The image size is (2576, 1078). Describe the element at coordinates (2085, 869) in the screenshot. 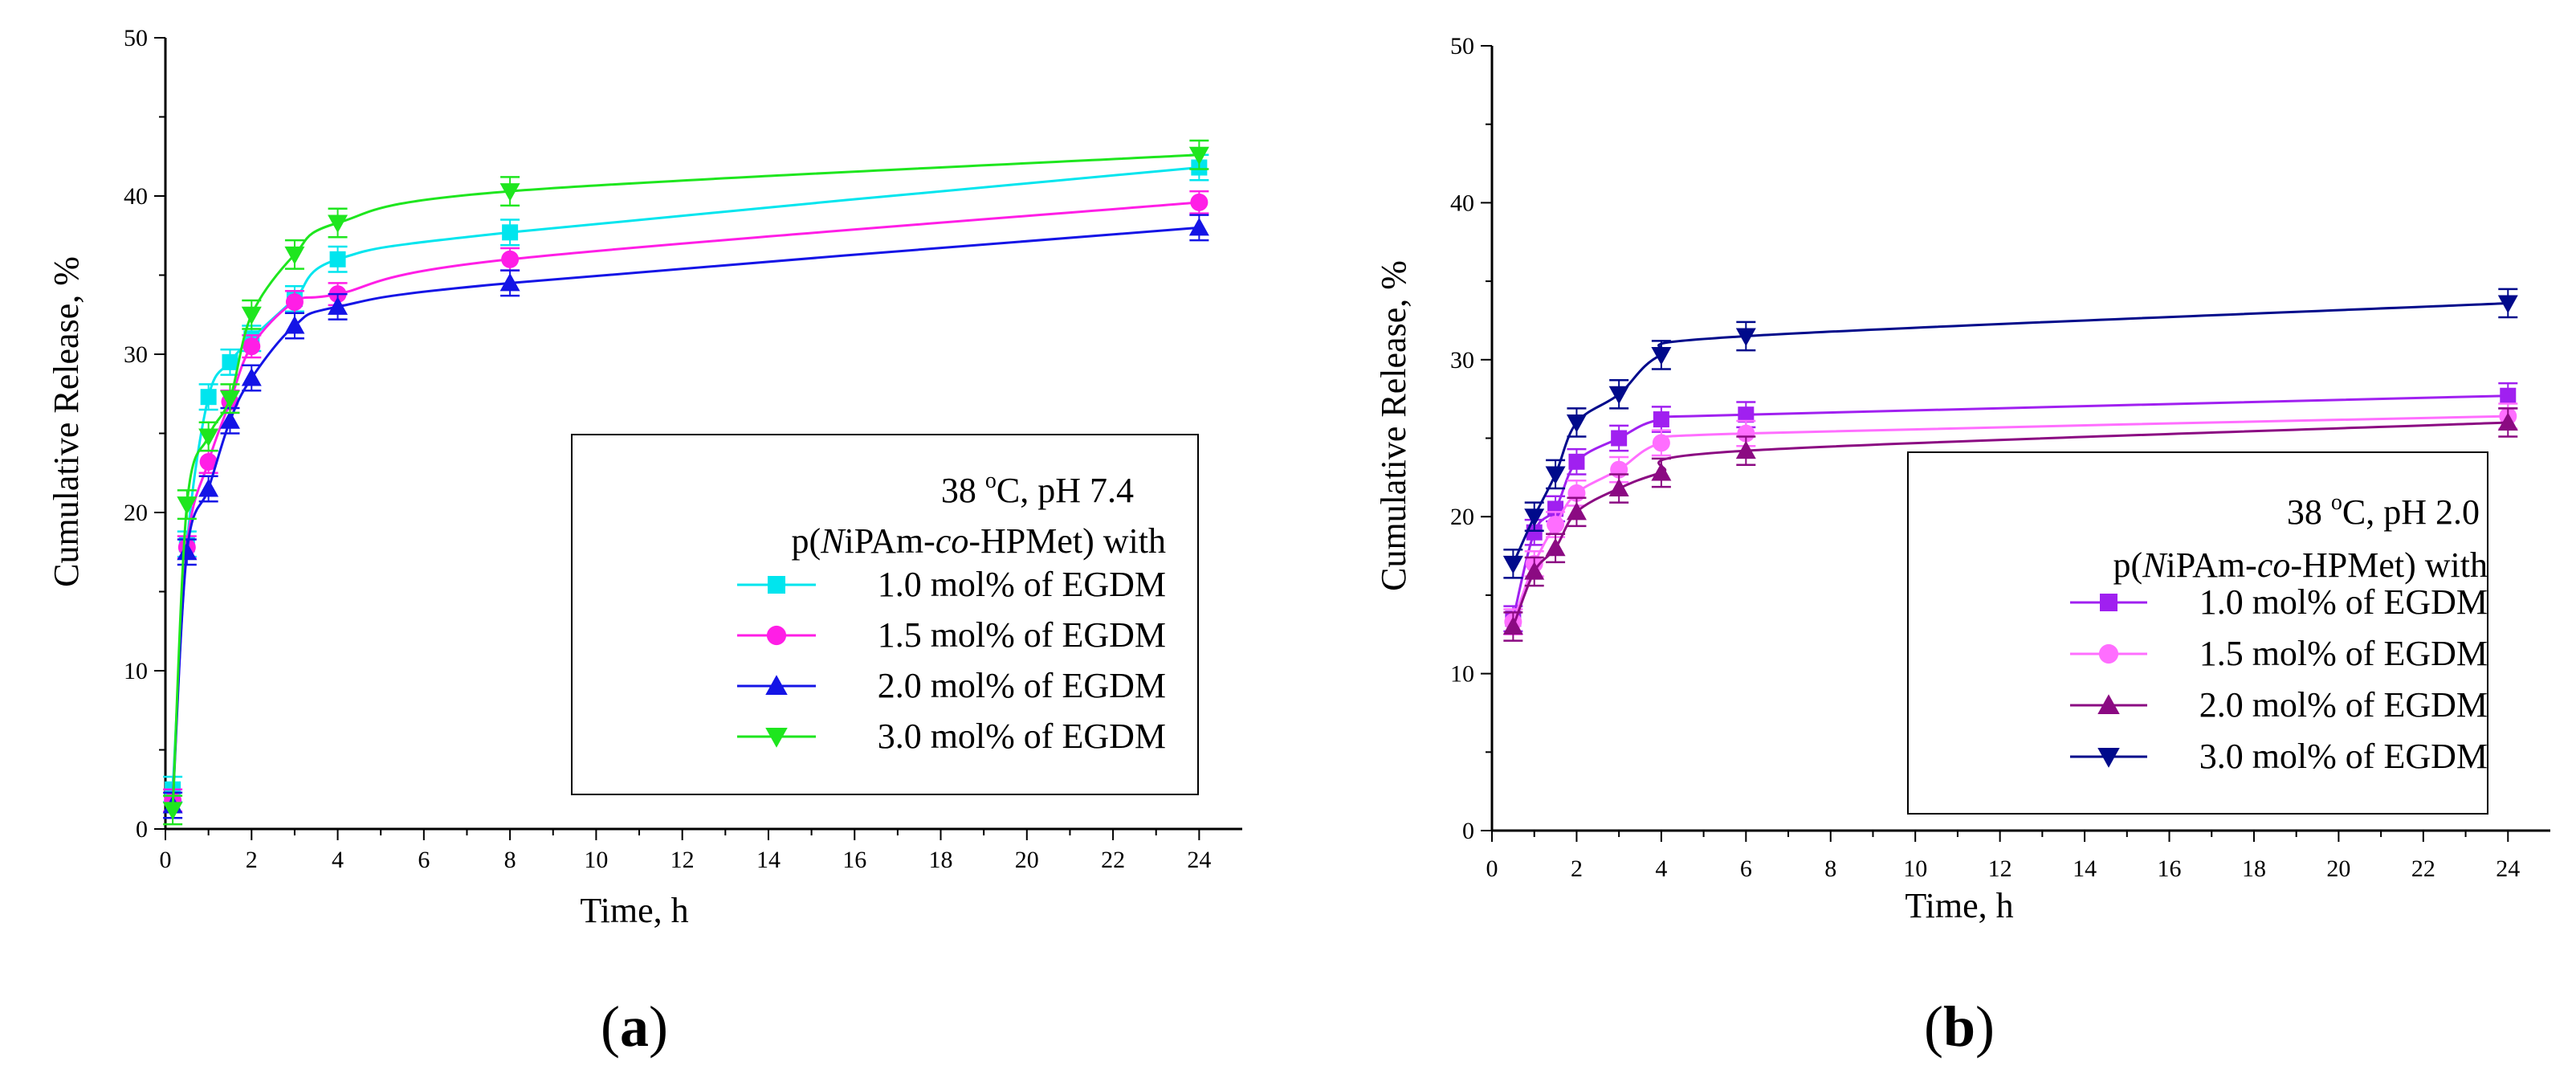

I see `x-tick-label-b: 14` at that location.